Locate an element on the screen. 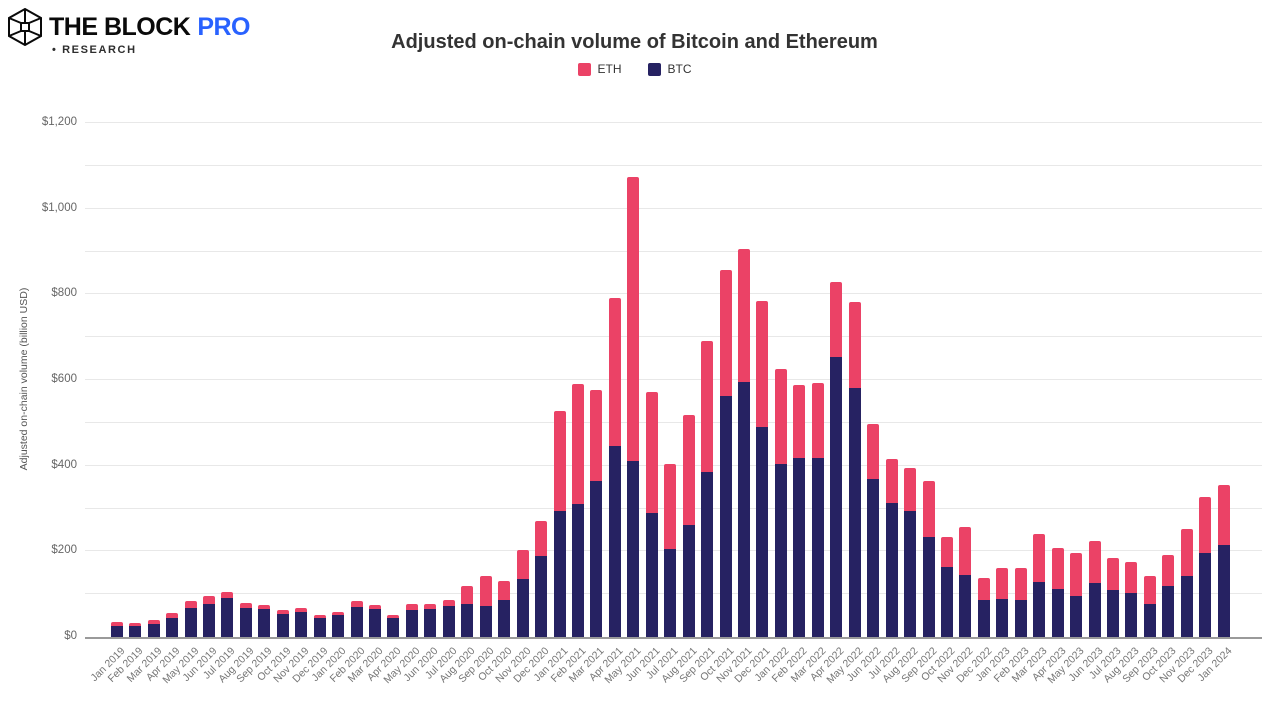 The image size is (1269, 724). bar-jul-2019 is located at coordinates (227, 614).